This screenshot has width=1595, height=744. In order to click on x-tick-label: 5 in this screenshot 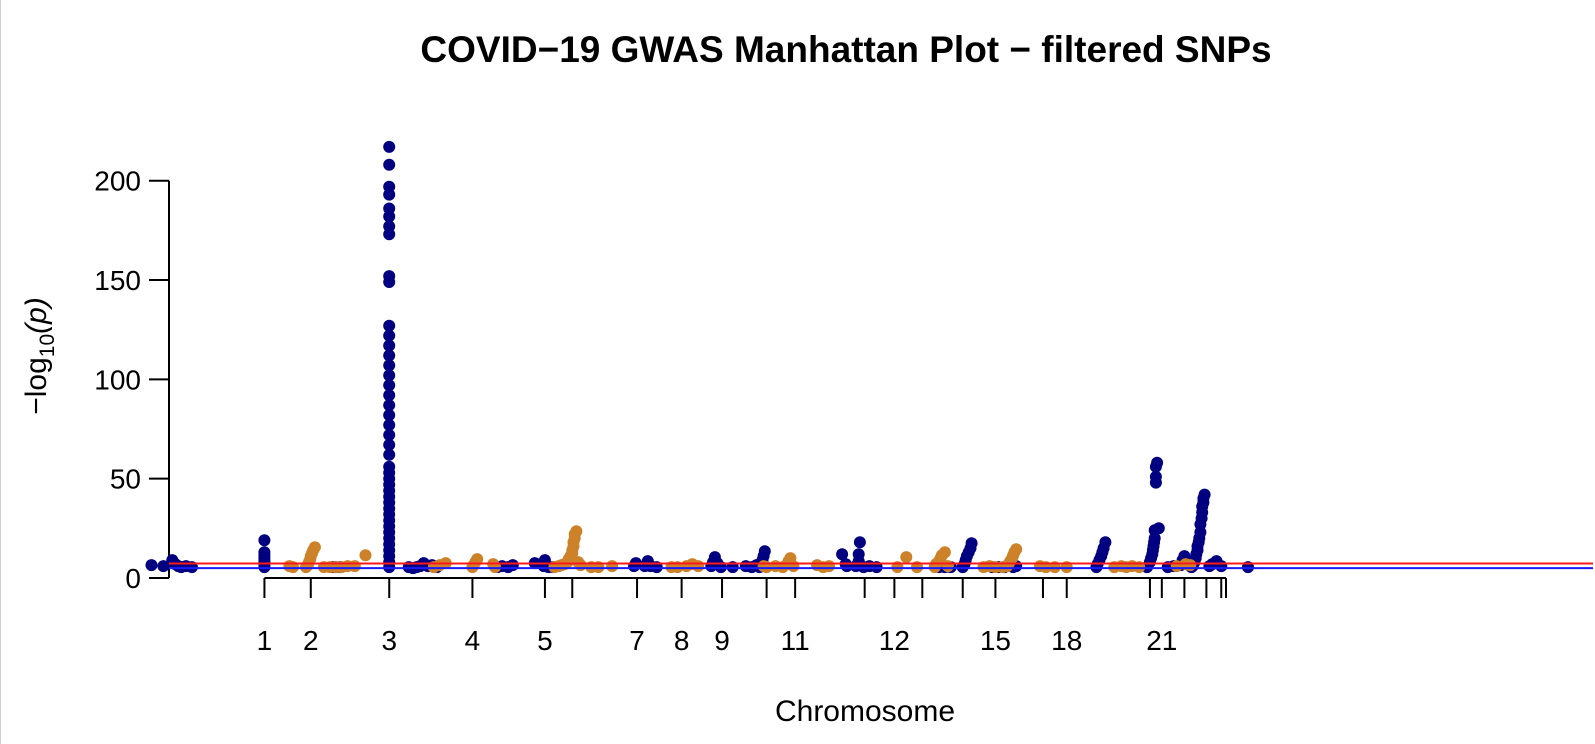, I will do `click(545, 640)`.